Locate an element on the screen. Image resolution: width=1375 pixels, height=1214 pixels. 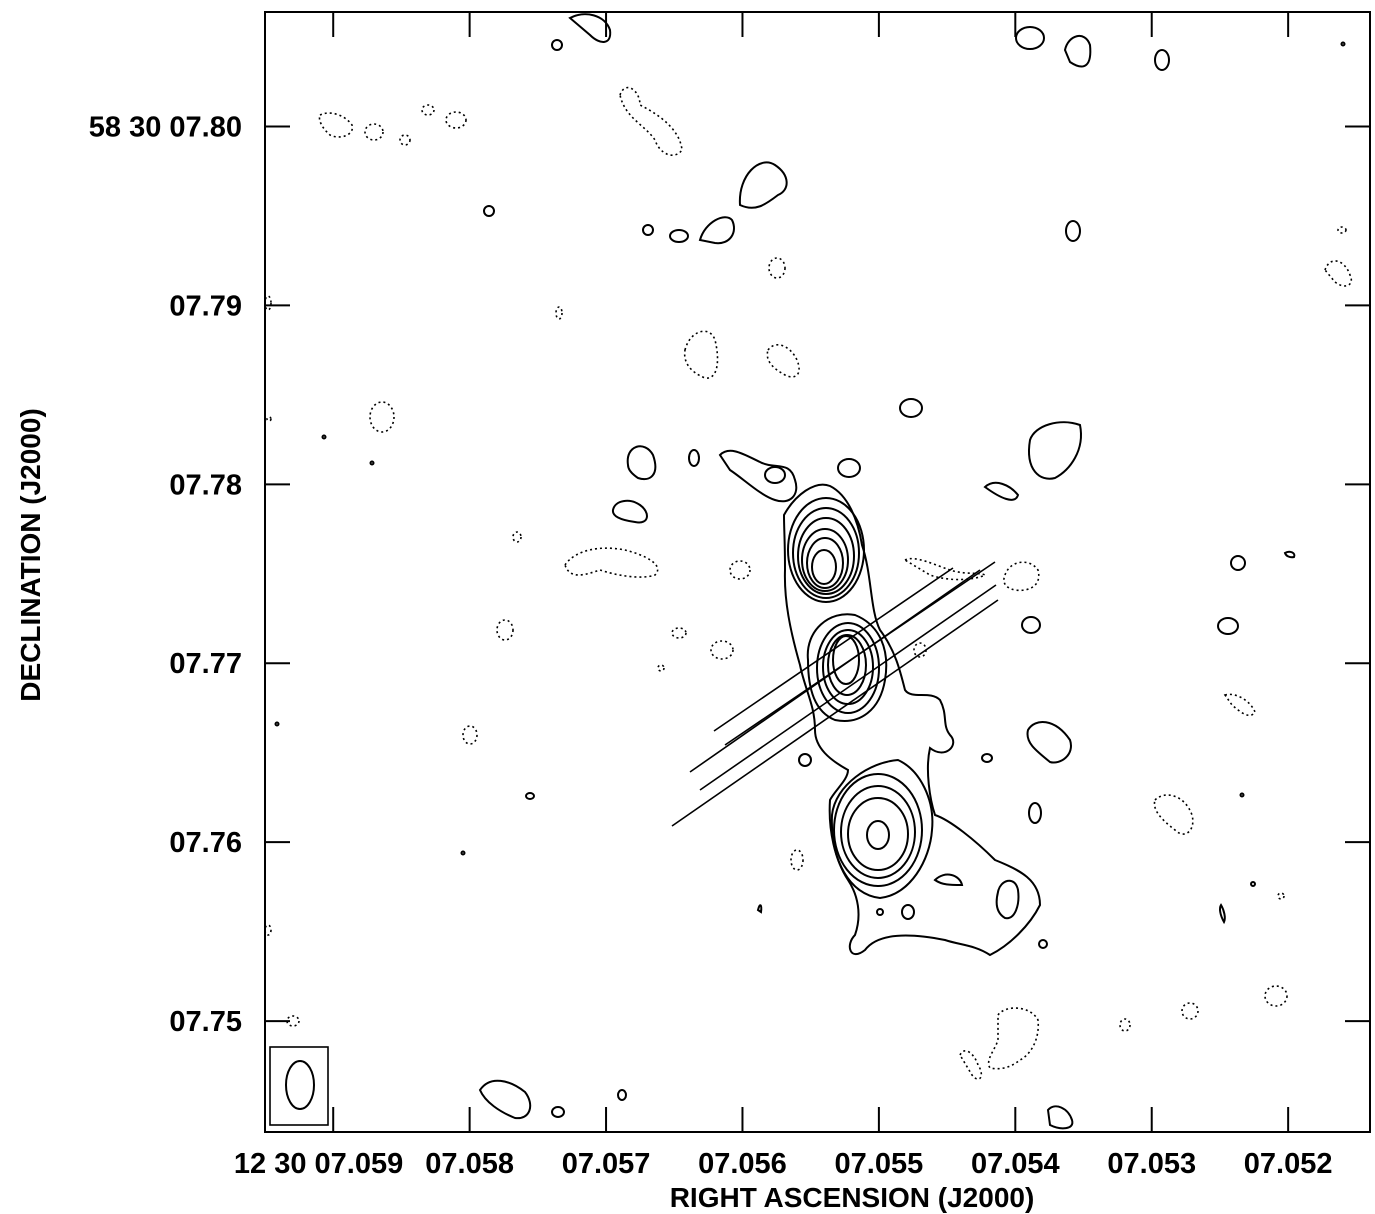
y-tick-label: 58 30 07.80 is located at coordinates (165, 128).